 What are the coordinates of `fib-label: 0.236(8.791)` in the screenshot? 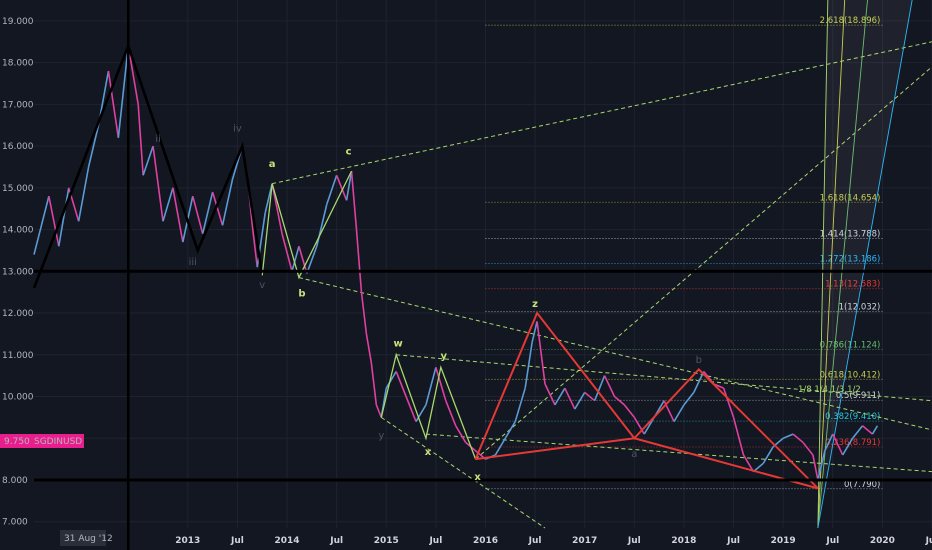 It's located at (852, 443).